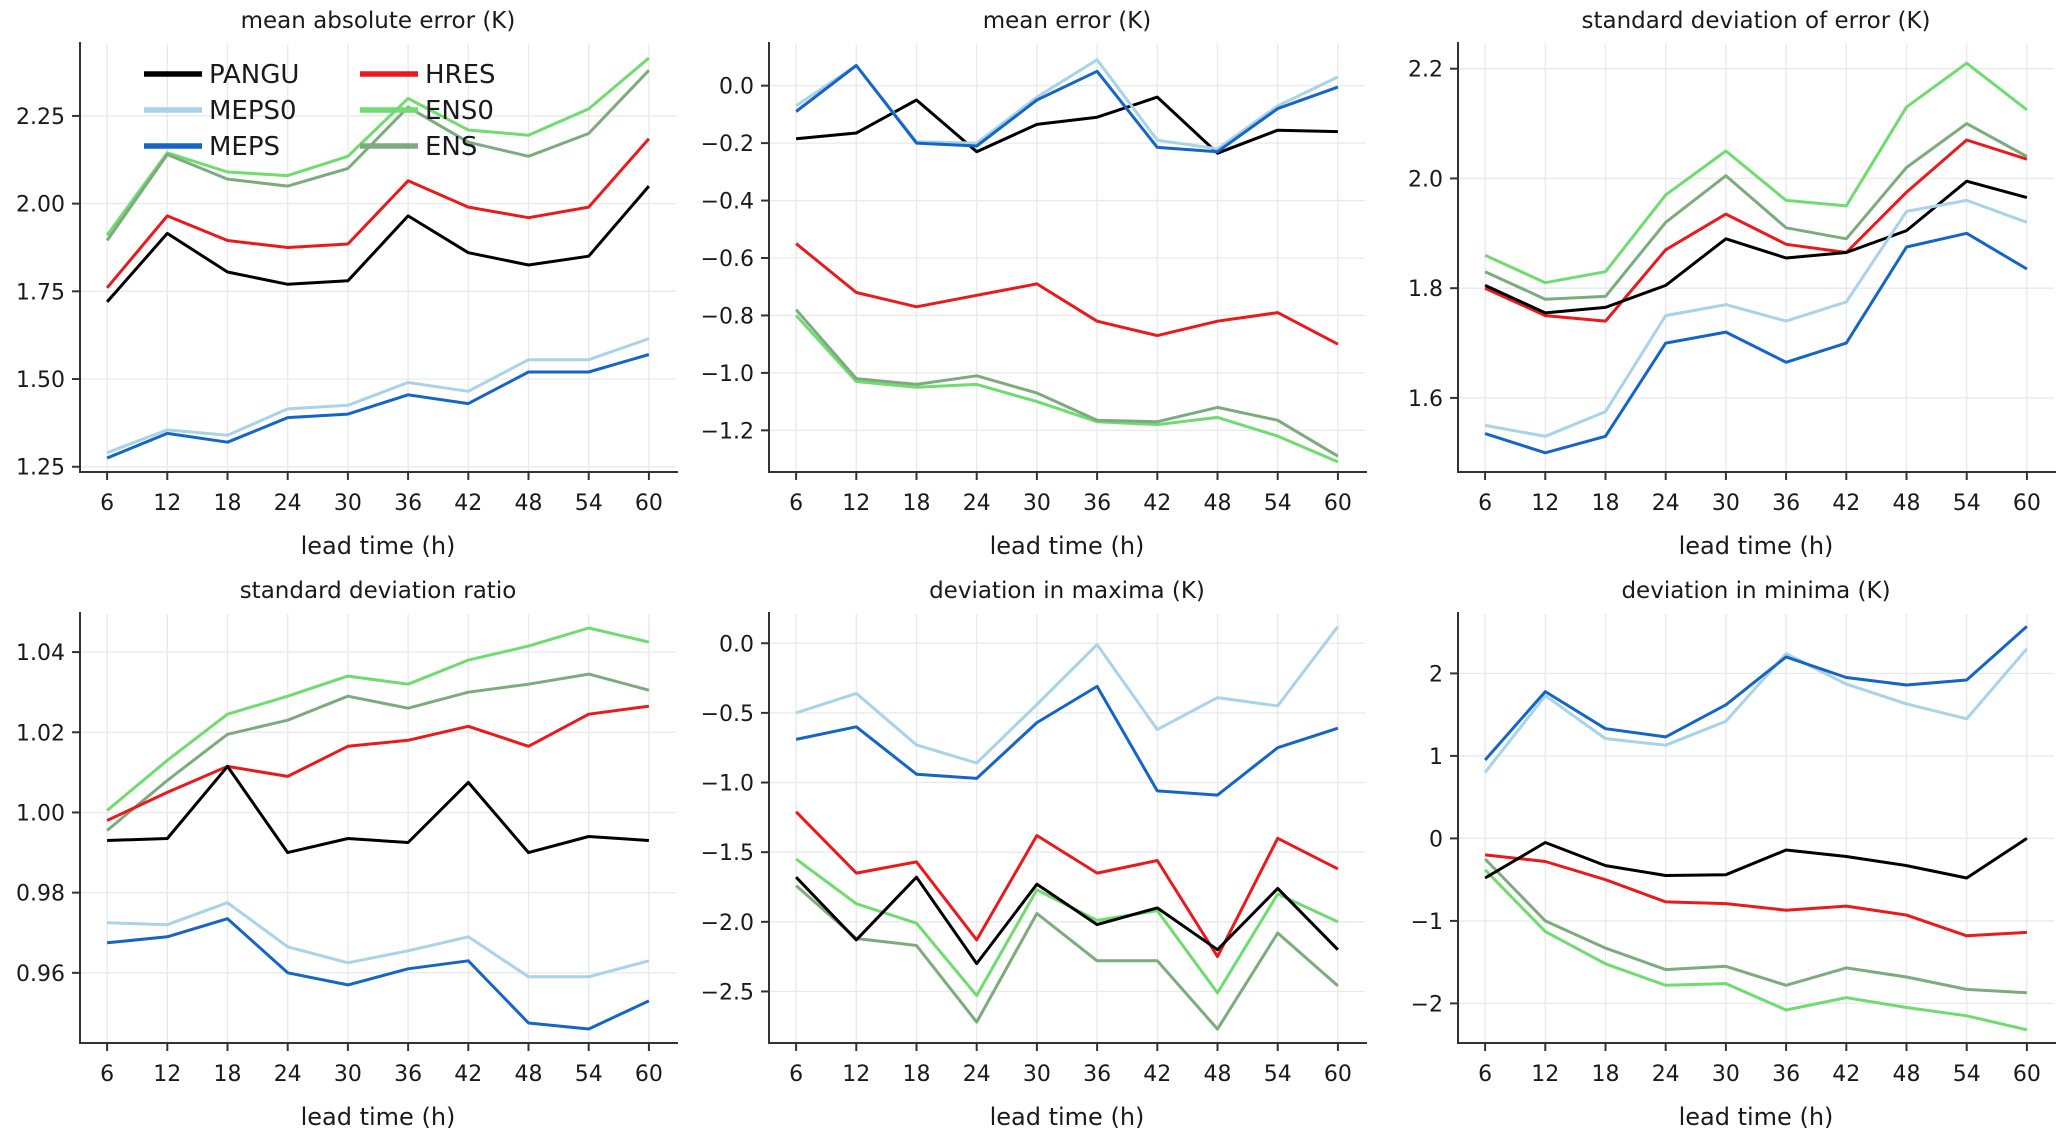 This screenshot has height=1141, width=2067. I want to click on y-tick-label: −2, so click(1427, 1004).